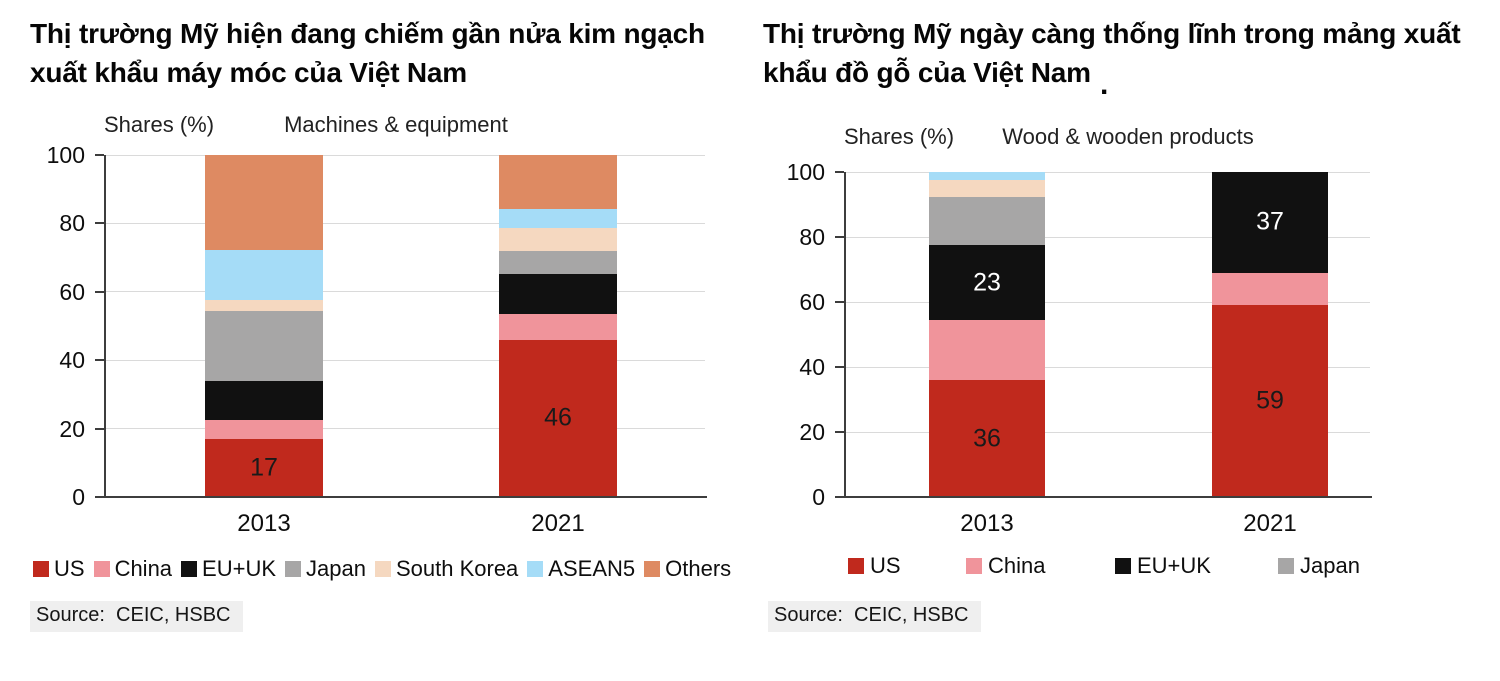 The image size is (1500, 681). I want to click on y-tick-label-60: 60, so click(72, 291).